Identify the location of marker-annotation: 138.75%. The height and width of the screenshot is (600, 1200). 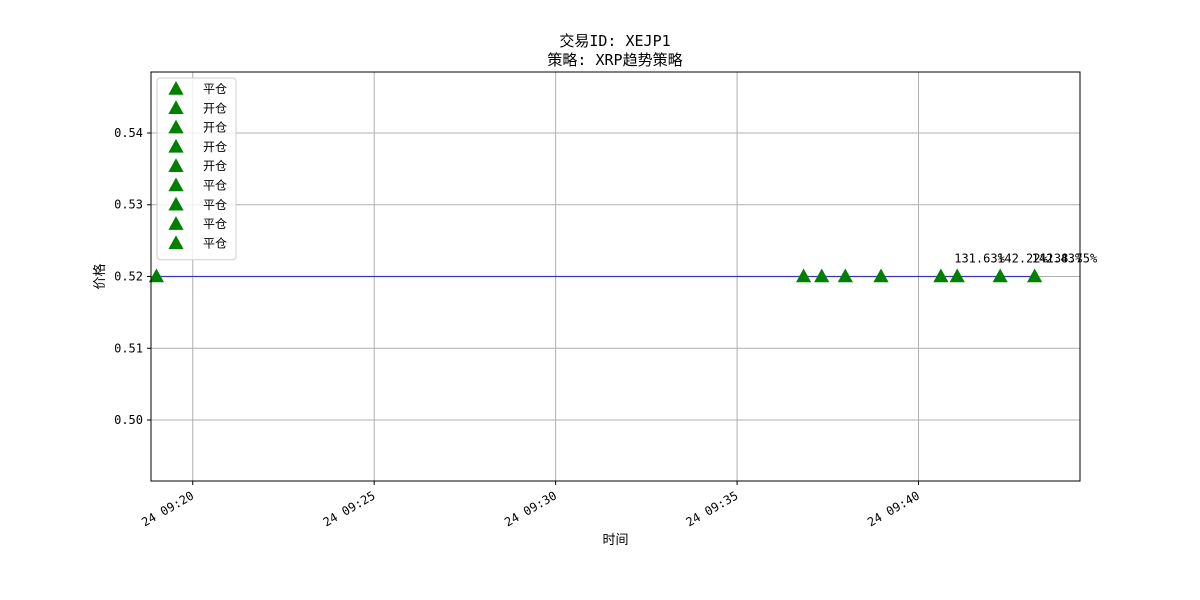
(1072, 259).